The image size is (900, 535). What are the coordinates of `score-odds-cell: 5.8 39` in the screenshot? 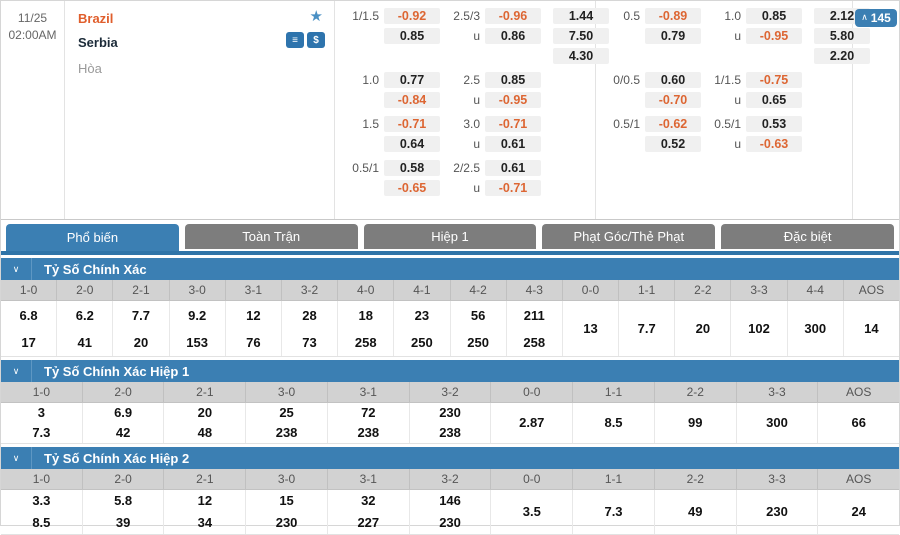 It's located at (122, 512).